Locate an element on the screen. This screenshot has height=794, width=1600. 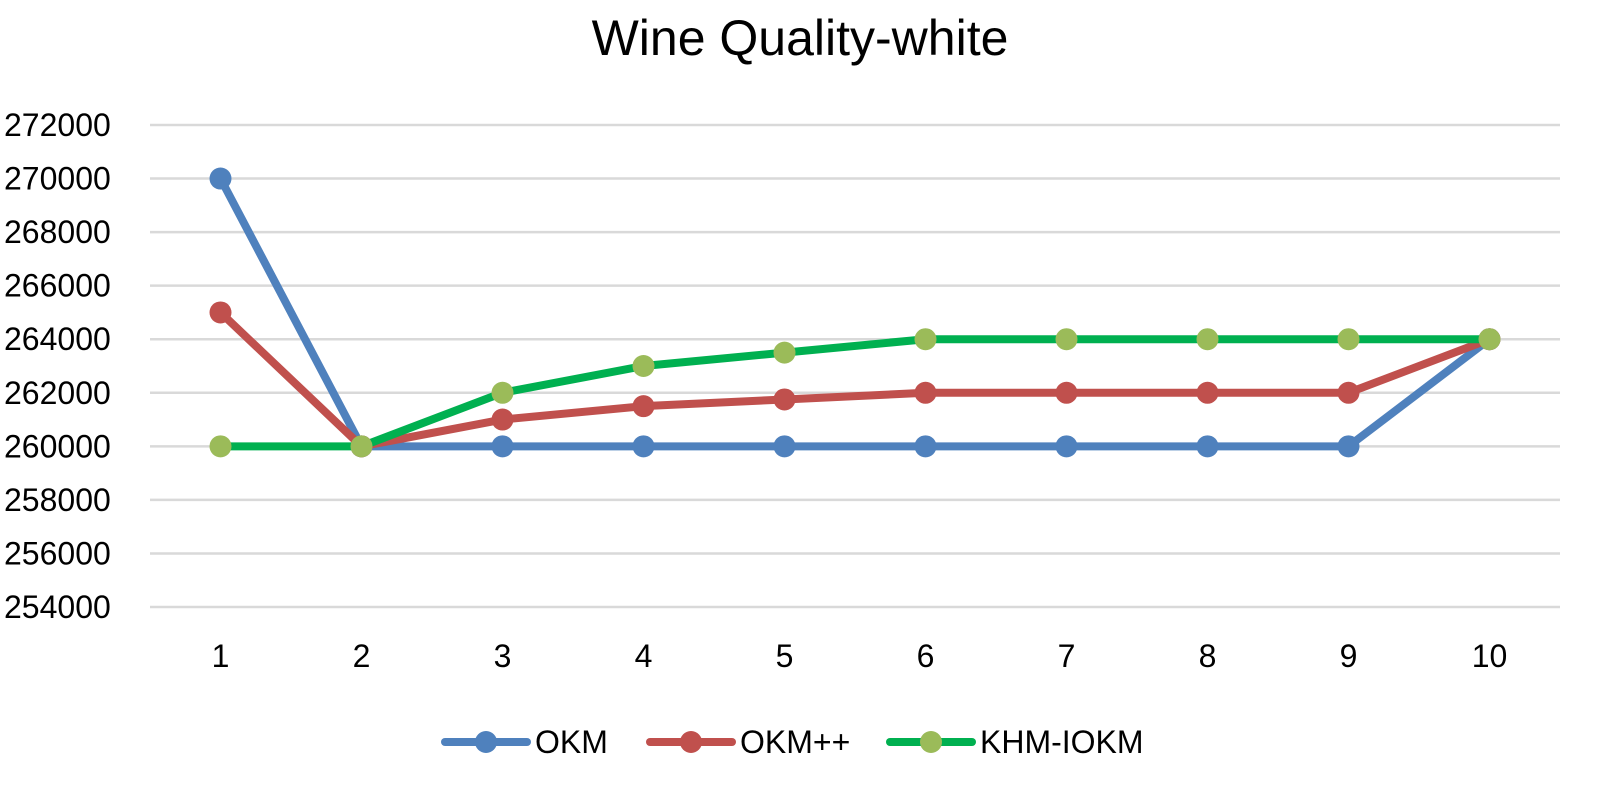
x-tick-label: 6 is located at coordinates (926, 656).